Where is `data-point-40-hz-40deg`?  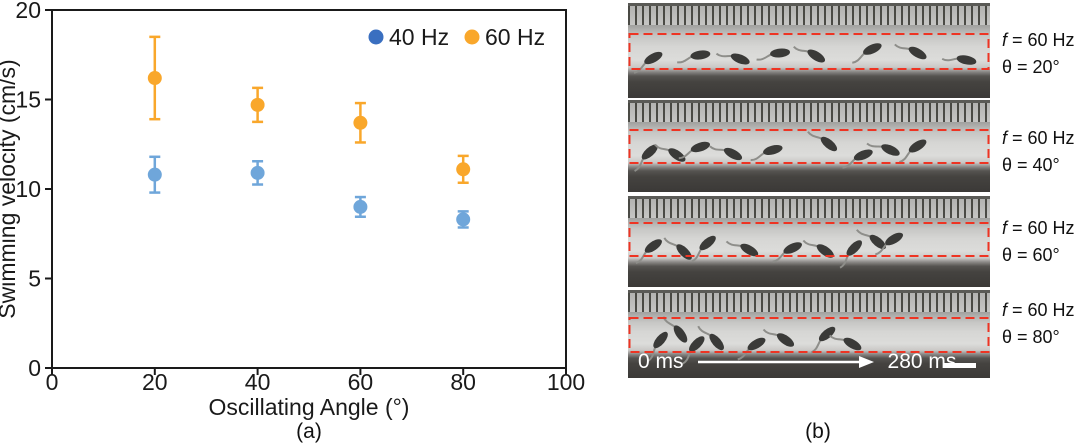 data-point-40-hz-40deg is located at coordinates (257, 172).